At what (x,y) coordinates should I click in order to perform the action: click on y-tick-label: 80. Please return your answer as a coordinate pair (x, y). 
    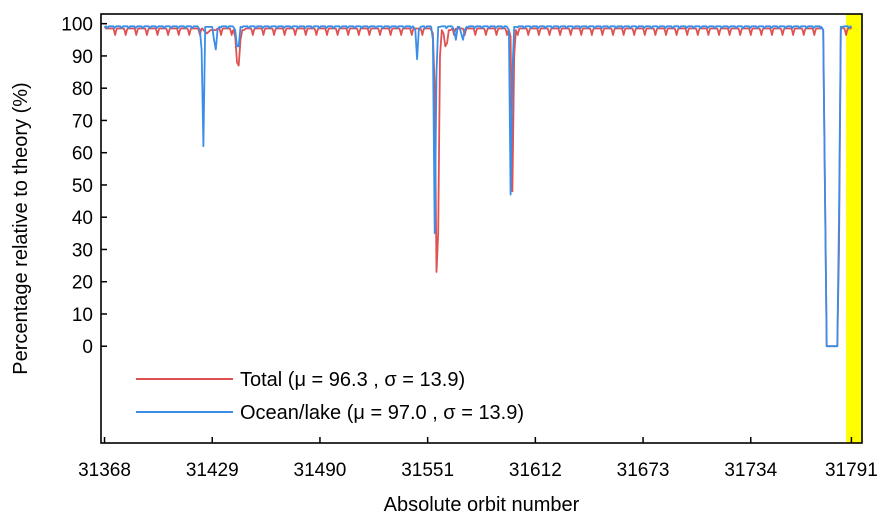
    Looking at the image, I should click on (82, 89).